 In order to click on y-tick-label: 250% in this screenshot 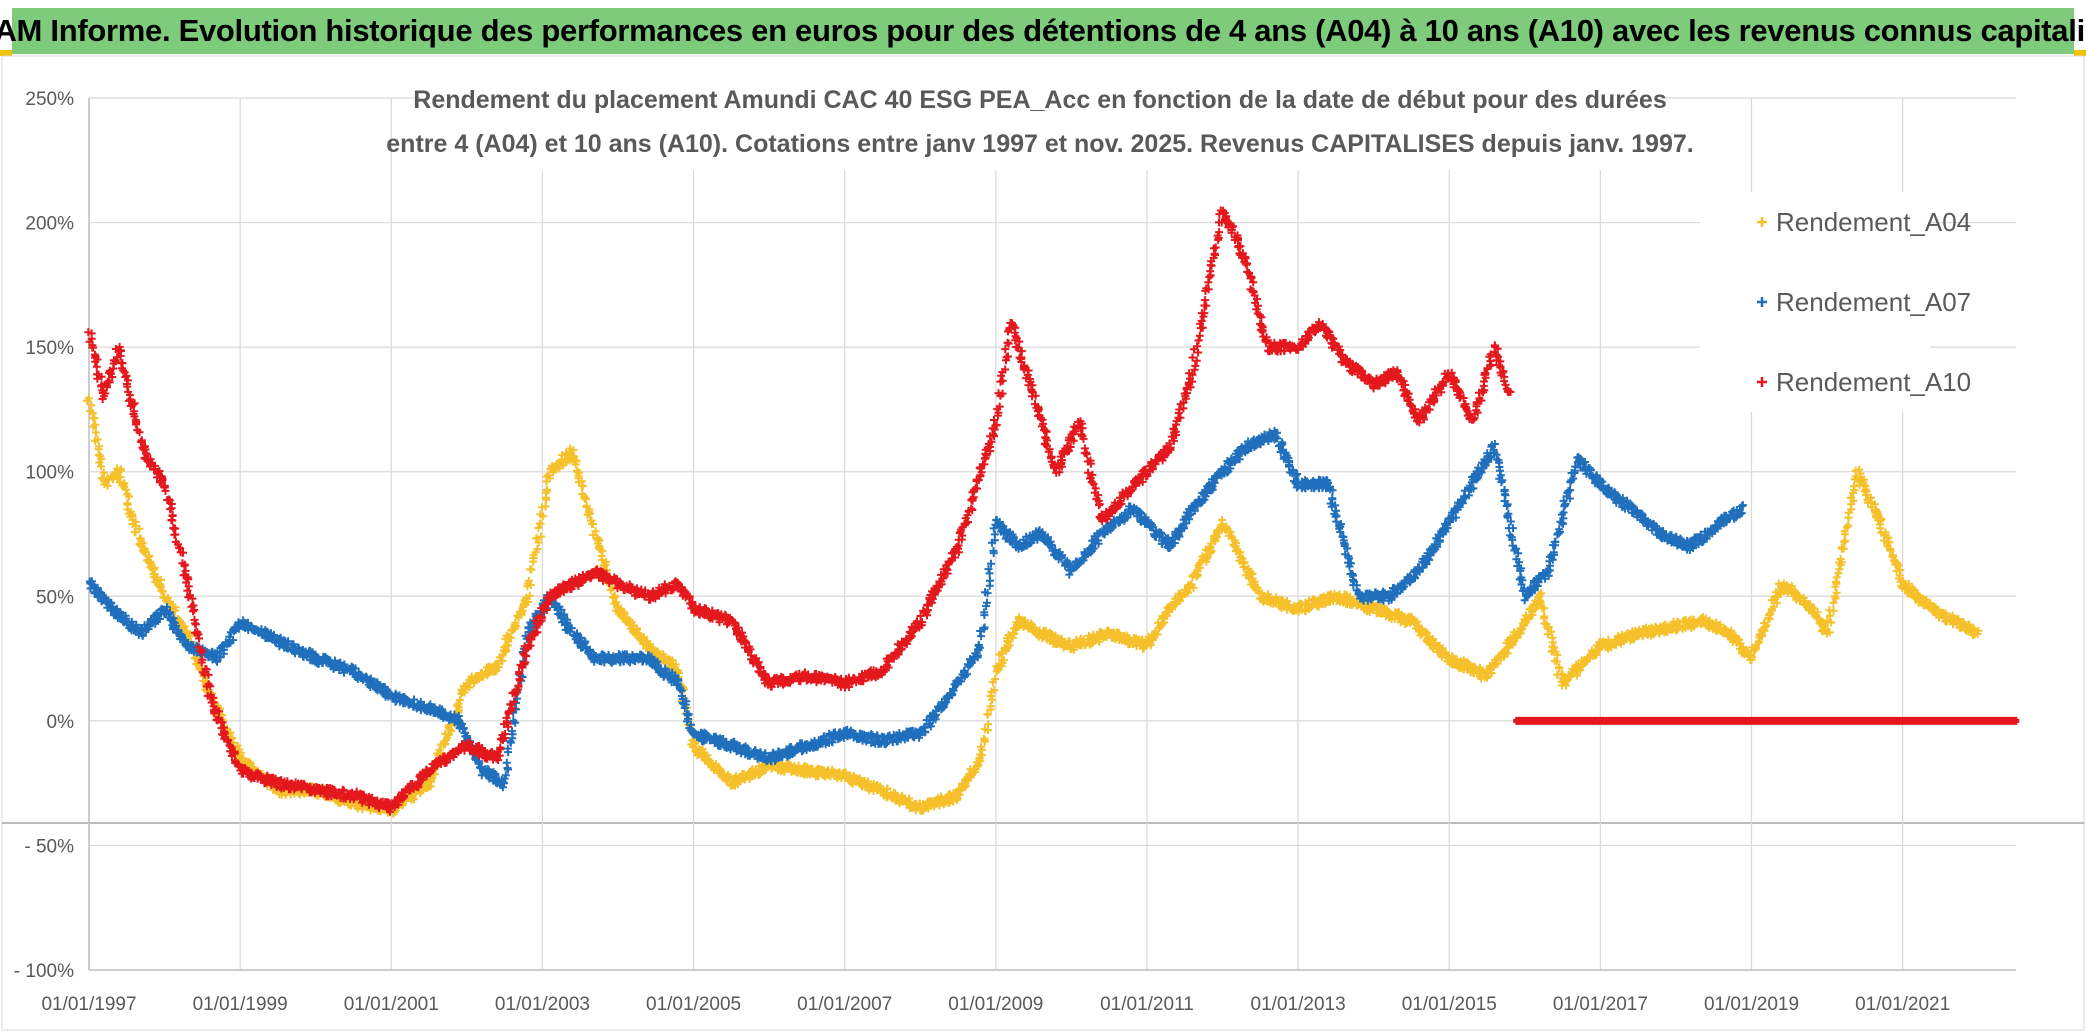, I will do `click(49, 99)`.